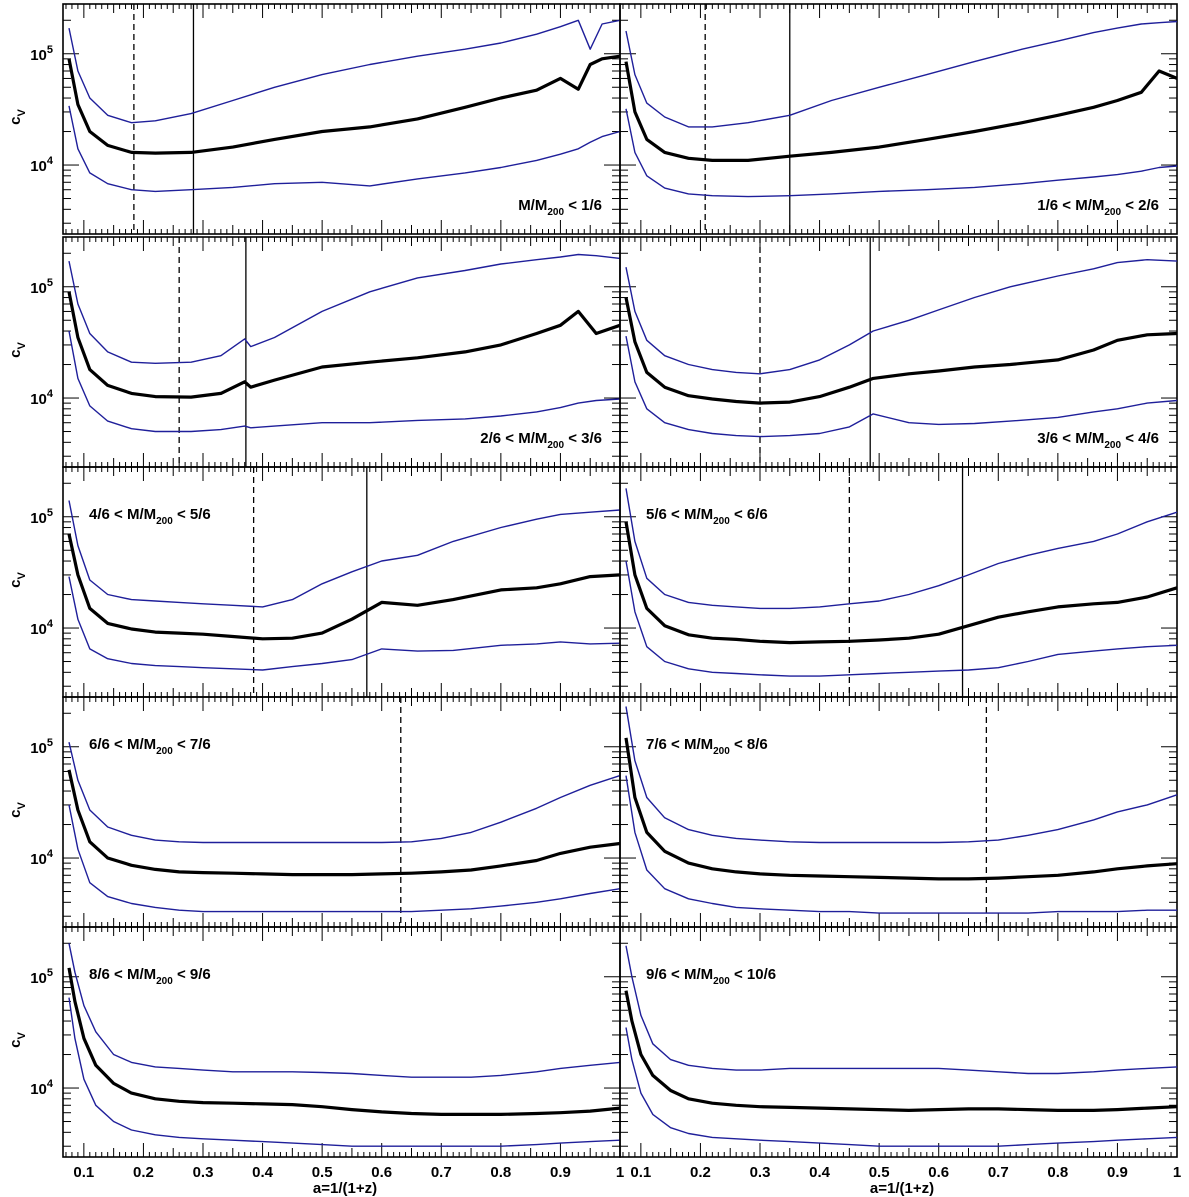 The image size is (1189, 1197). I want to click on panel-label: 2/6 < M/M200 < 3/6, so click(541, 440).